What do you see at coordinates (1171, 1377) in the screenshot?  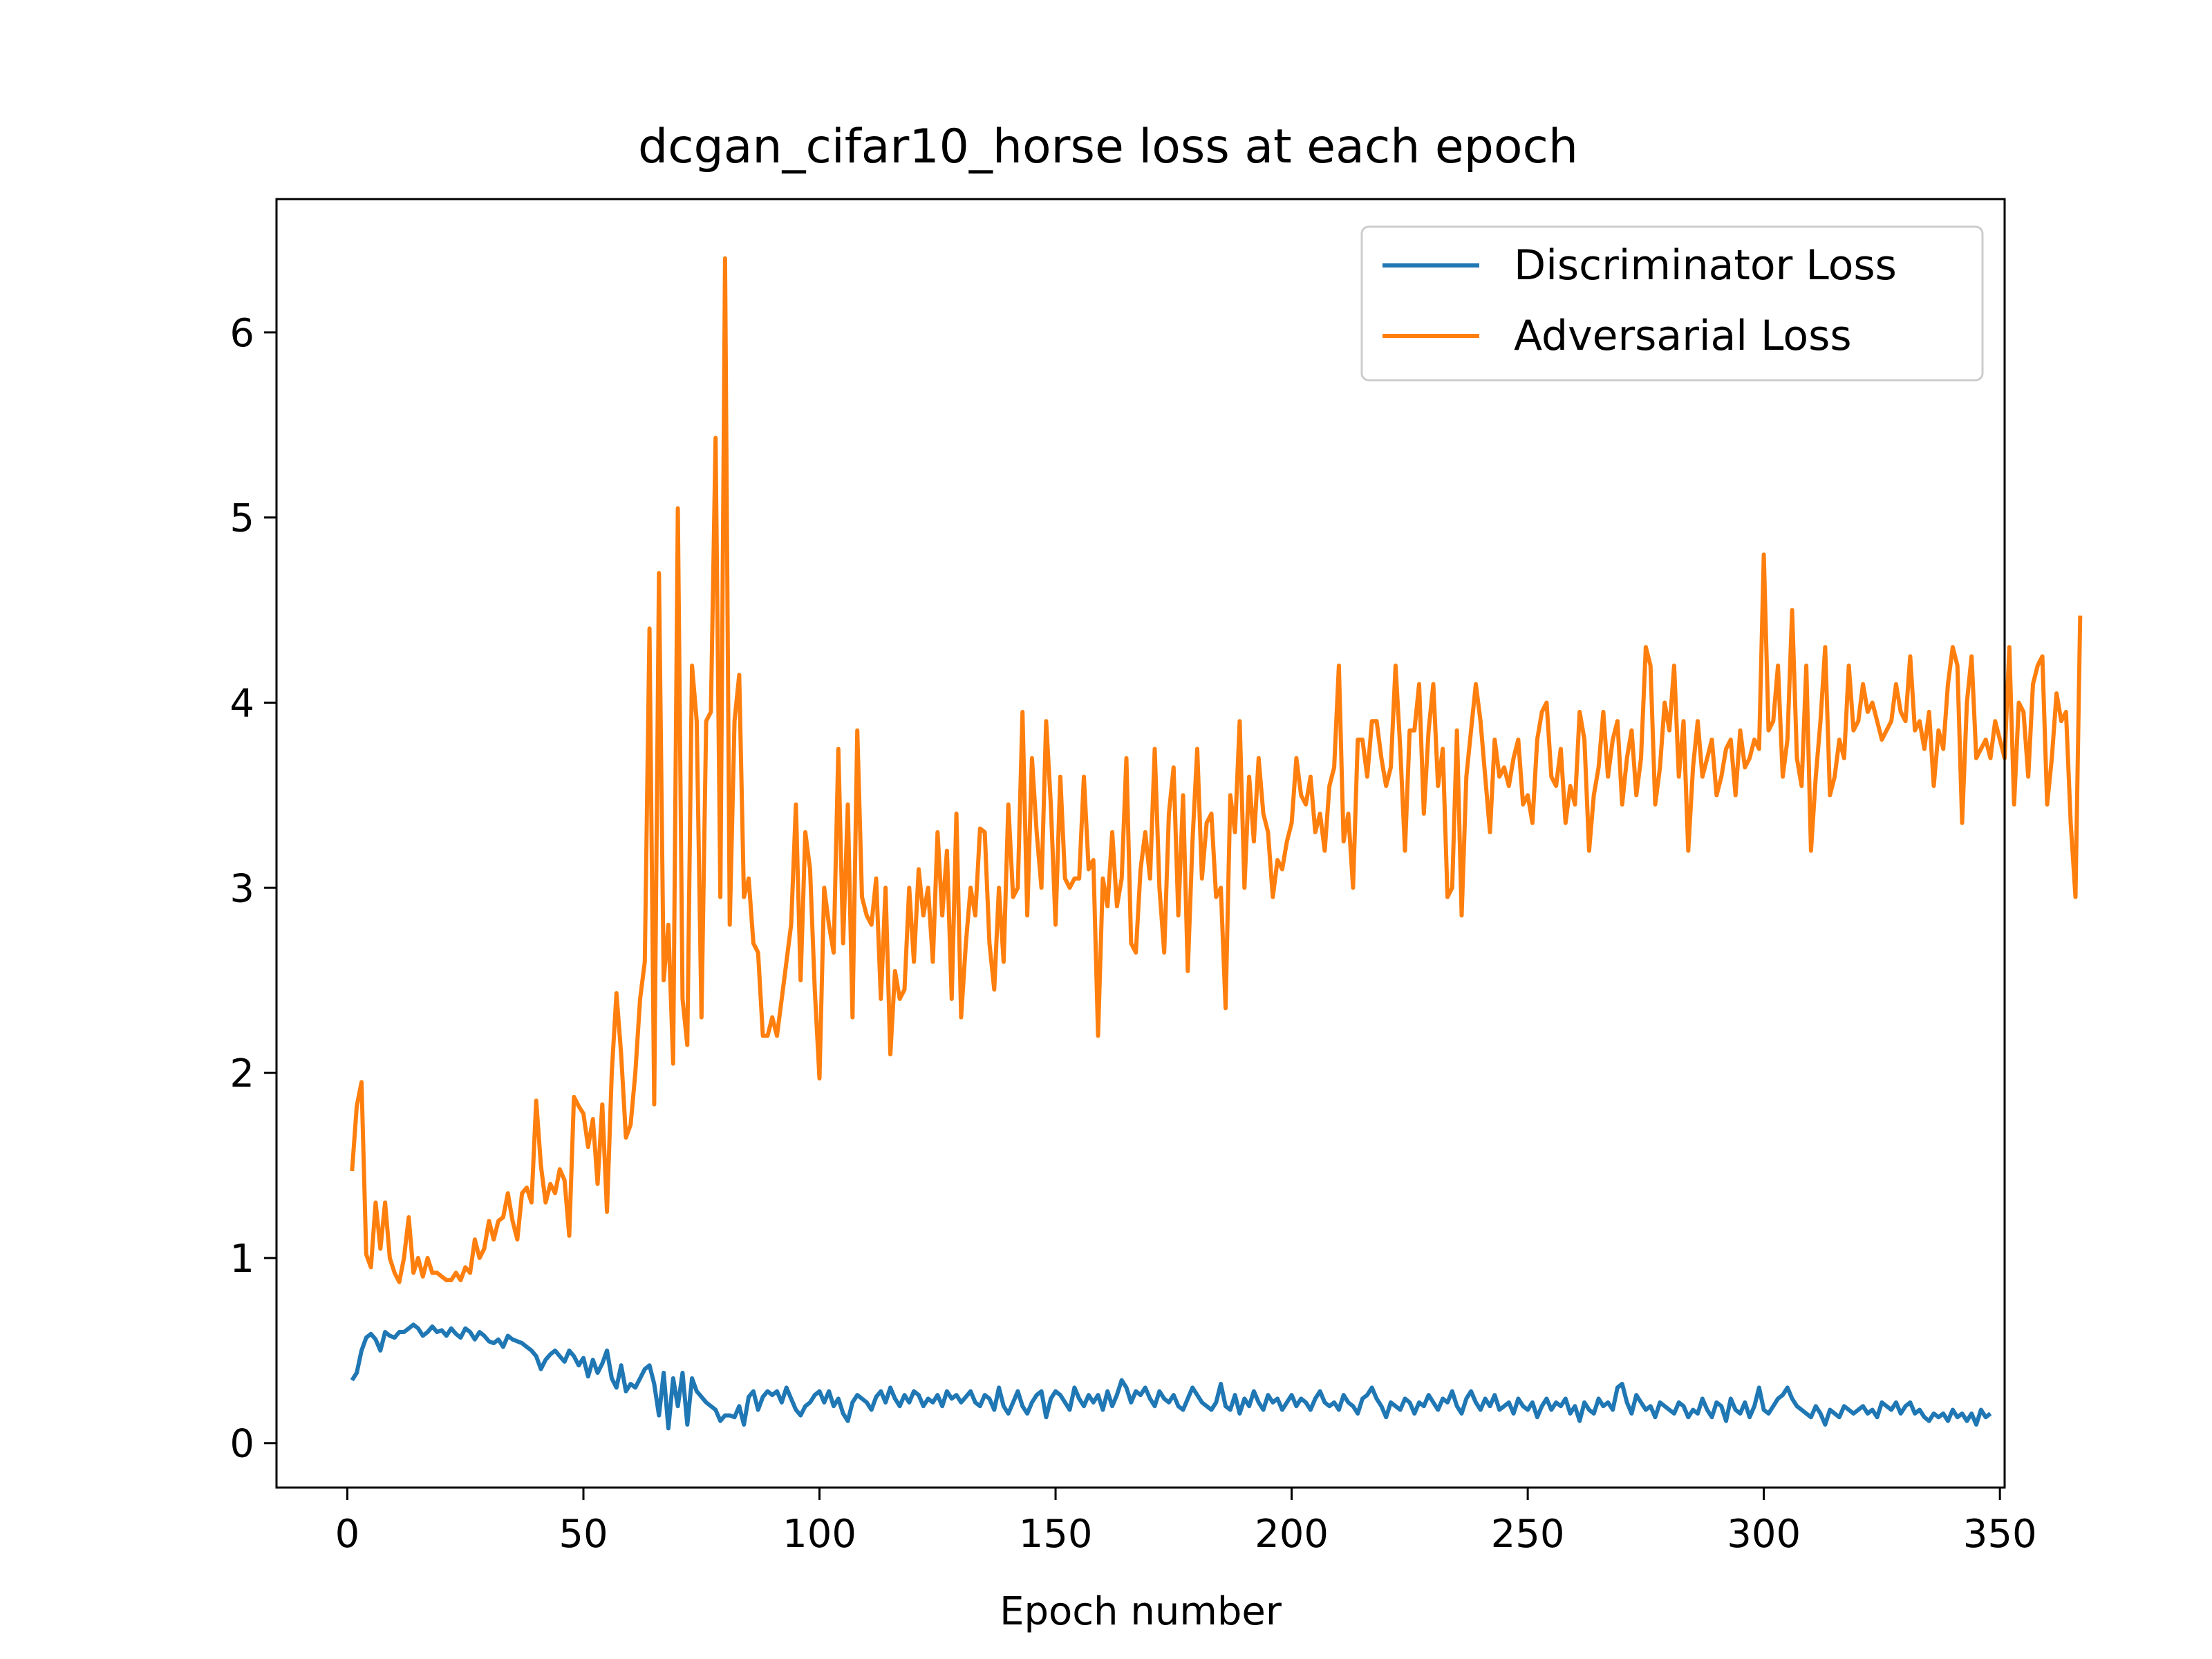 I see `series-line-discriminator` at bounding box center [1171, 1377].